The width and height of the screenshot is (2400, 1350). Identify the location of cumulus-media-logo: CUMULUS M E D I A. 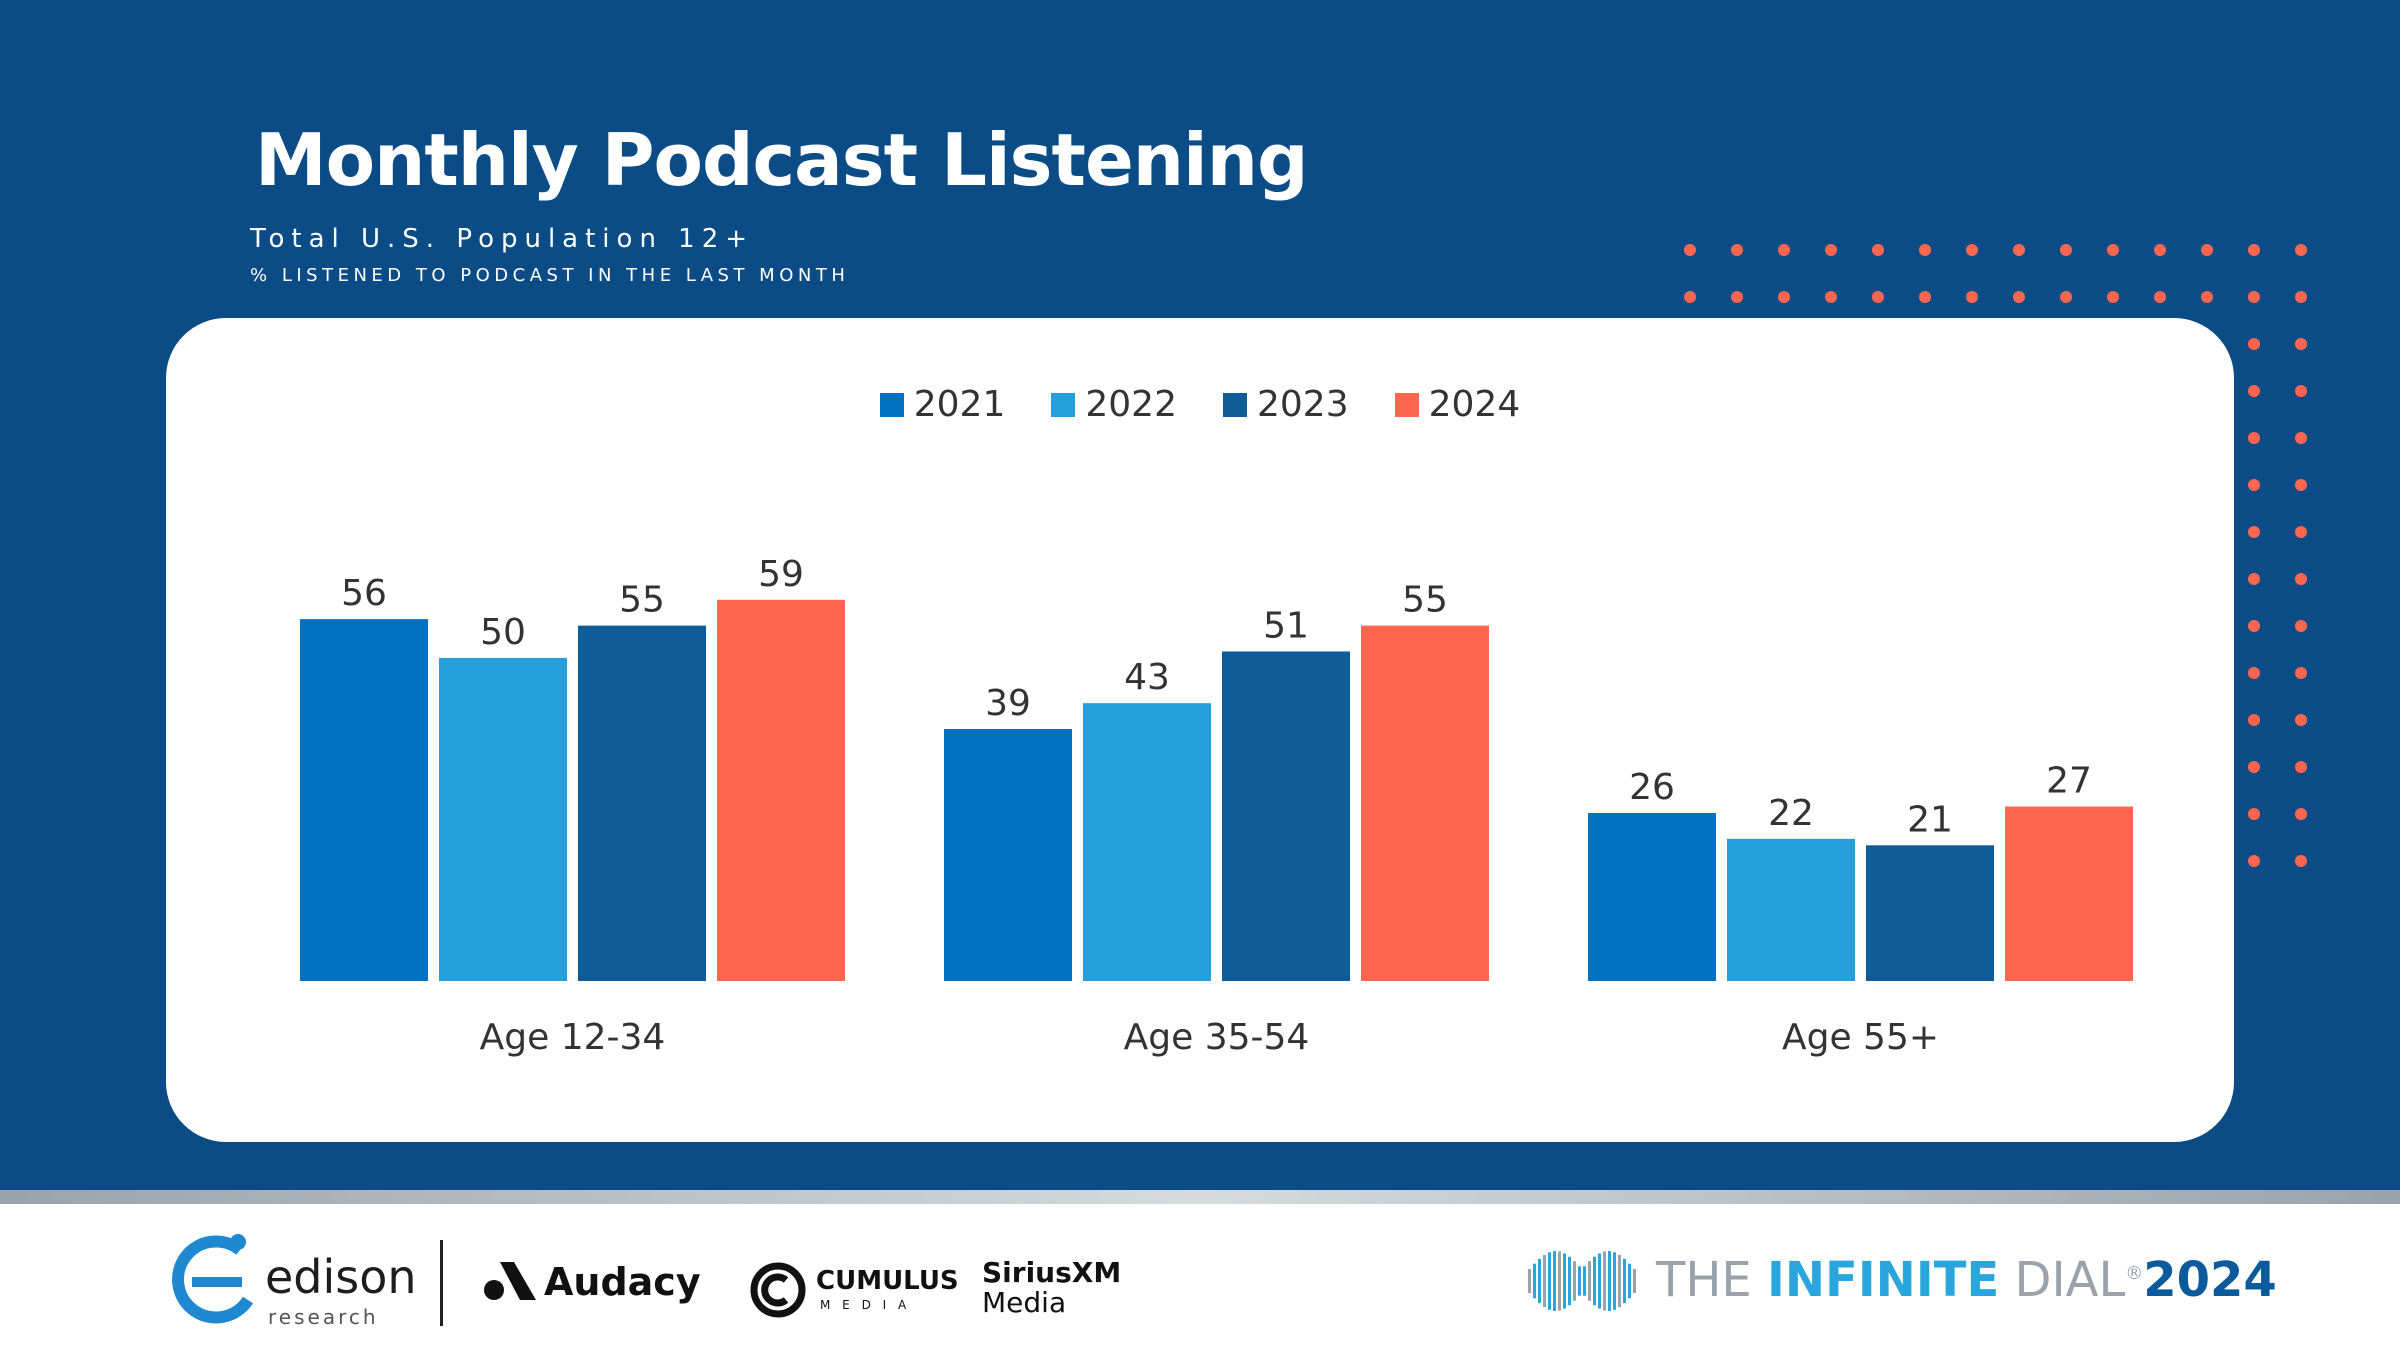
(855, 1292).